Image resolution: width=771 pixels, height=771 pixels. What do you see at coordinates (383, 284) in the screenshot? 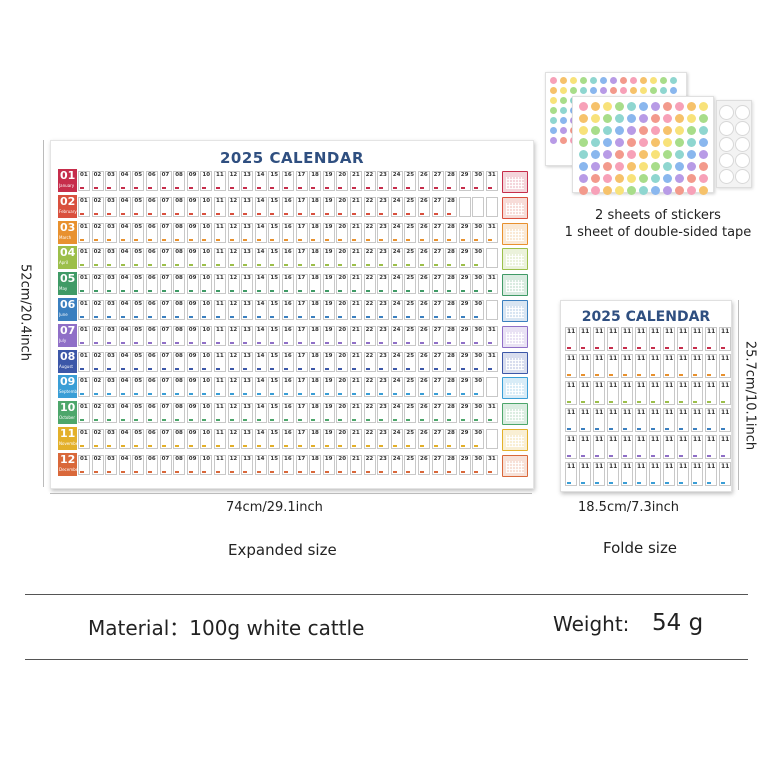
I see `day-cell: 23` at bounding box center [383, 284].